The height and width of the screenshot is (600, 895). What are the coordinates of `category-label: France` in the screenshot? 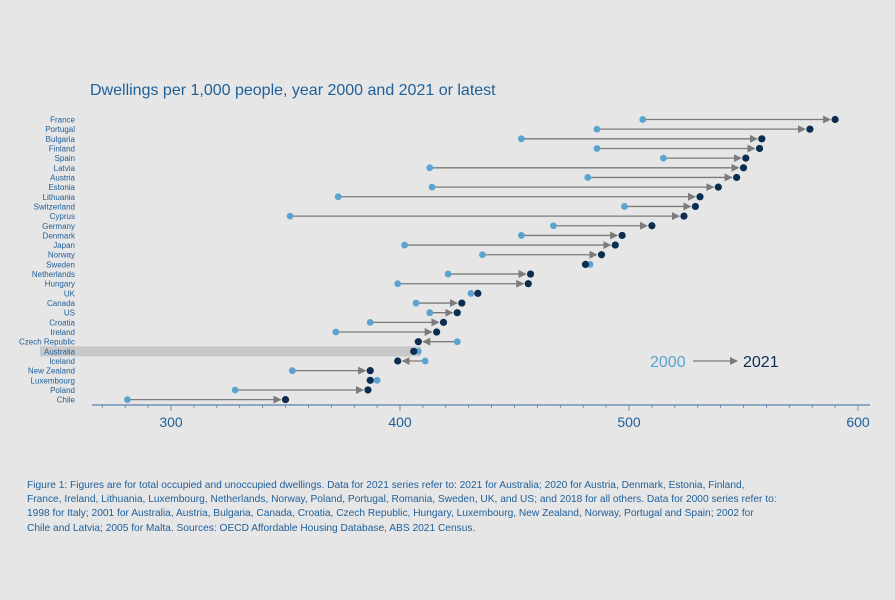 It's located at (62, 120).